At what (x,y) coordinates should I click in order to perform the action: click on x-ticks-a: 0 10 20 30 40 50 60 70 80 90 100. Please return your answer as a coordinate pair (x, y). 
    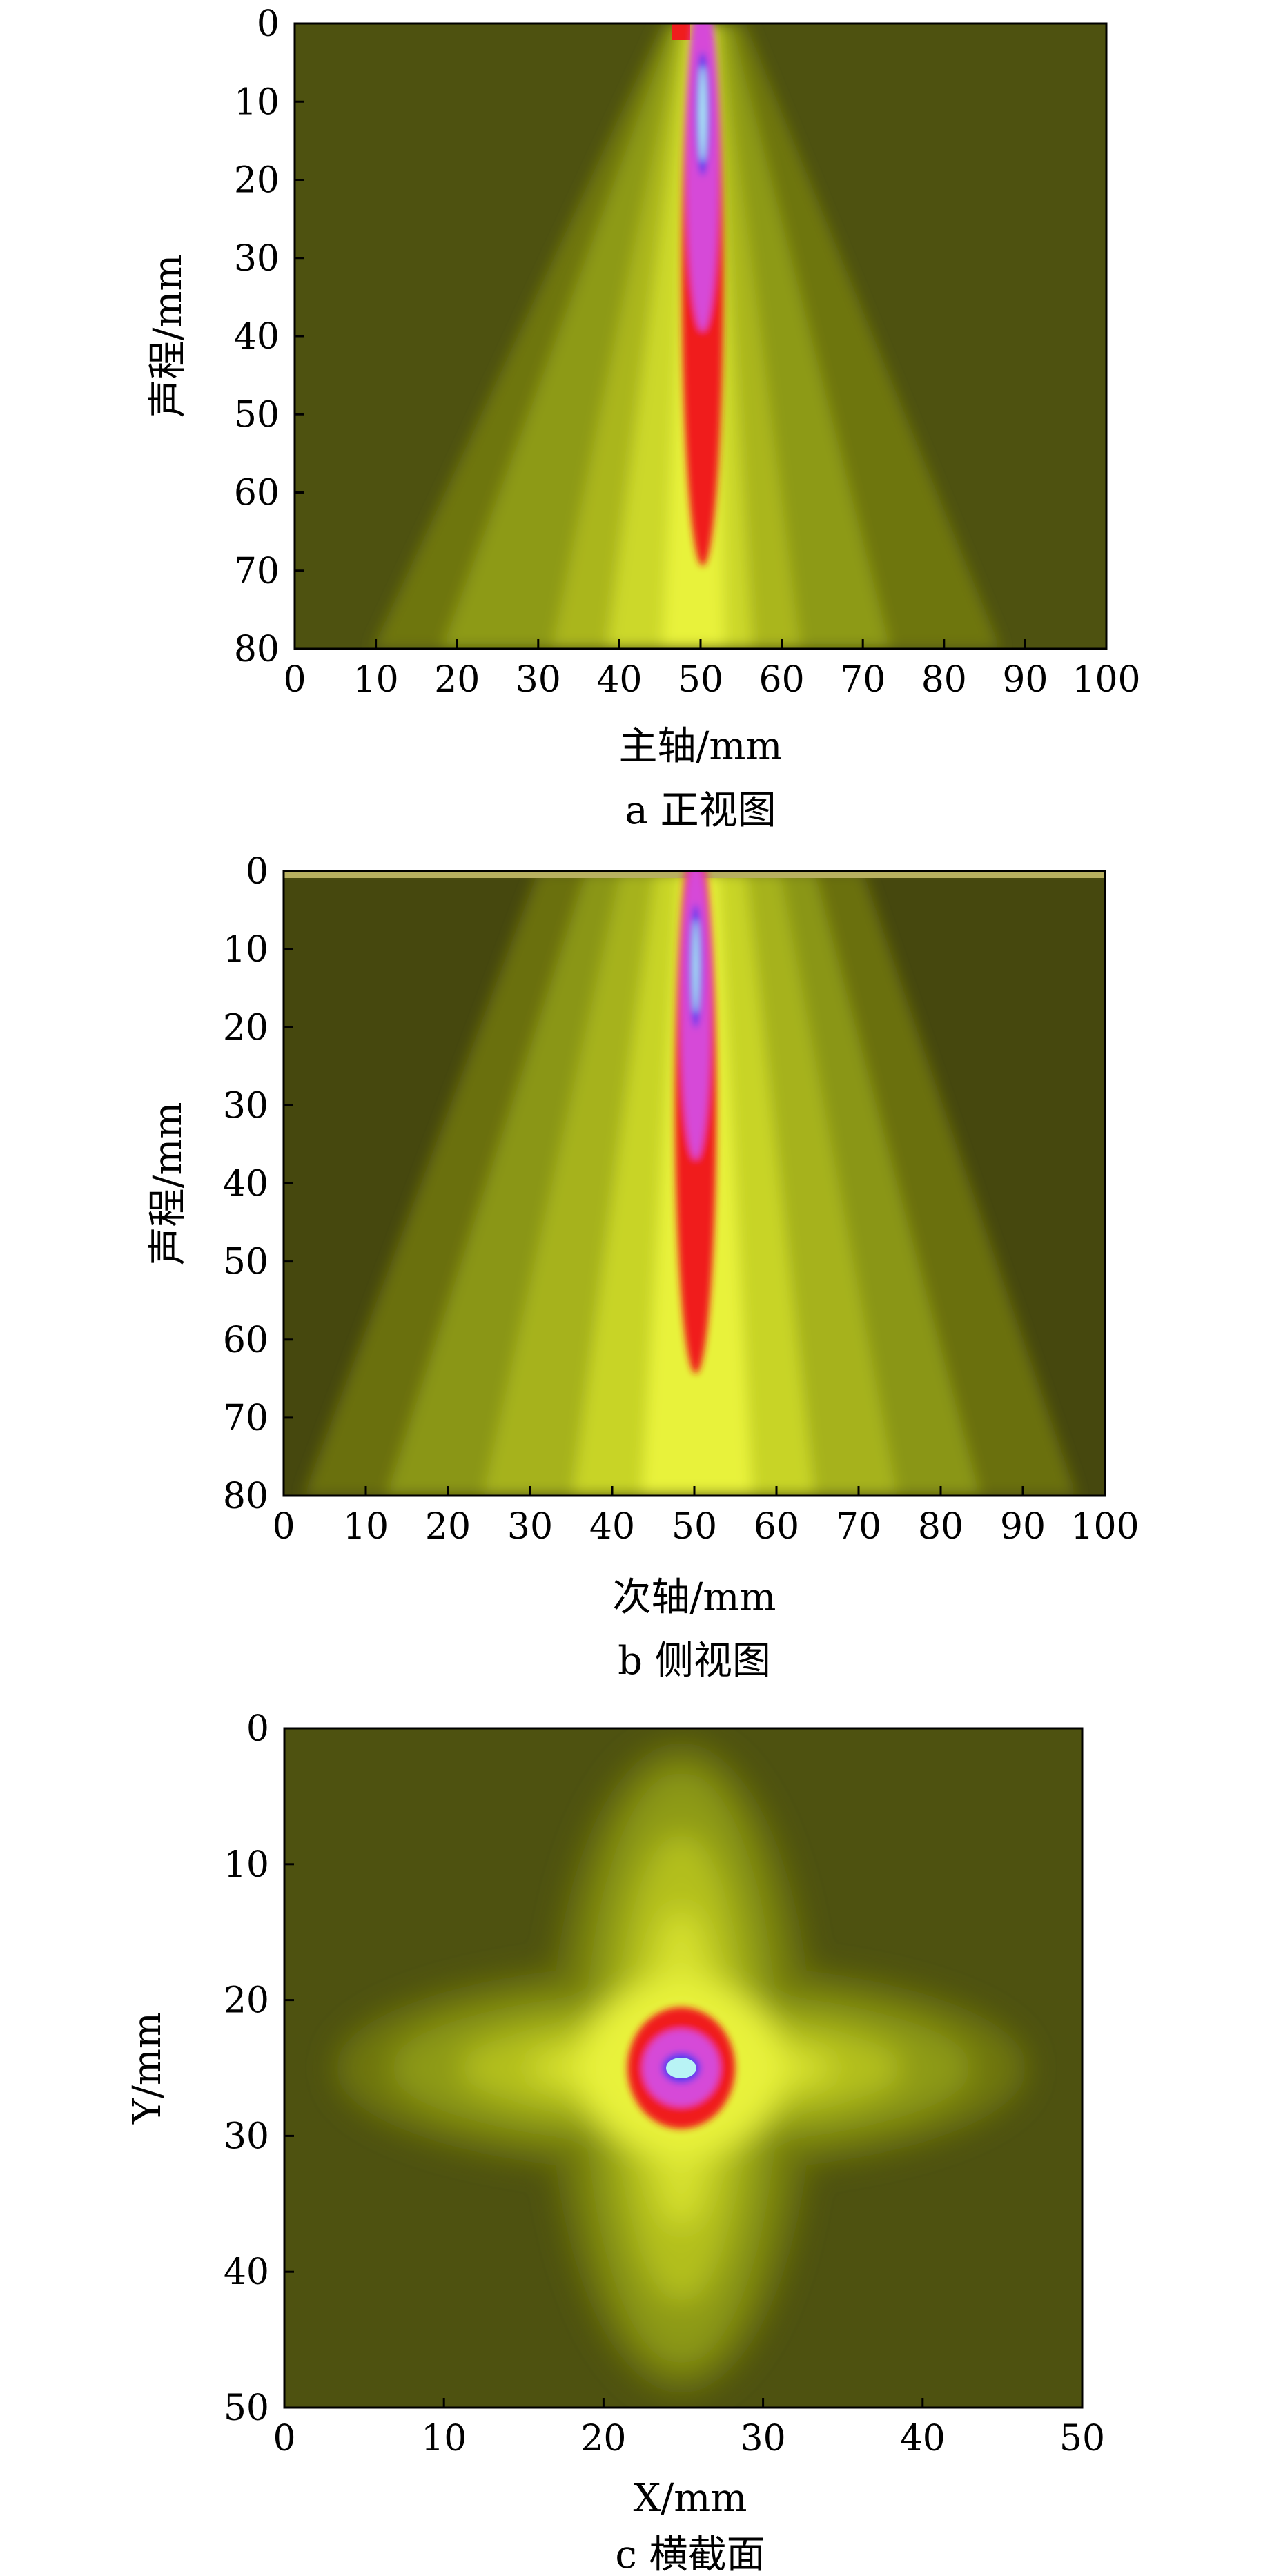
    Looking at the image, I should click on (712, 670).